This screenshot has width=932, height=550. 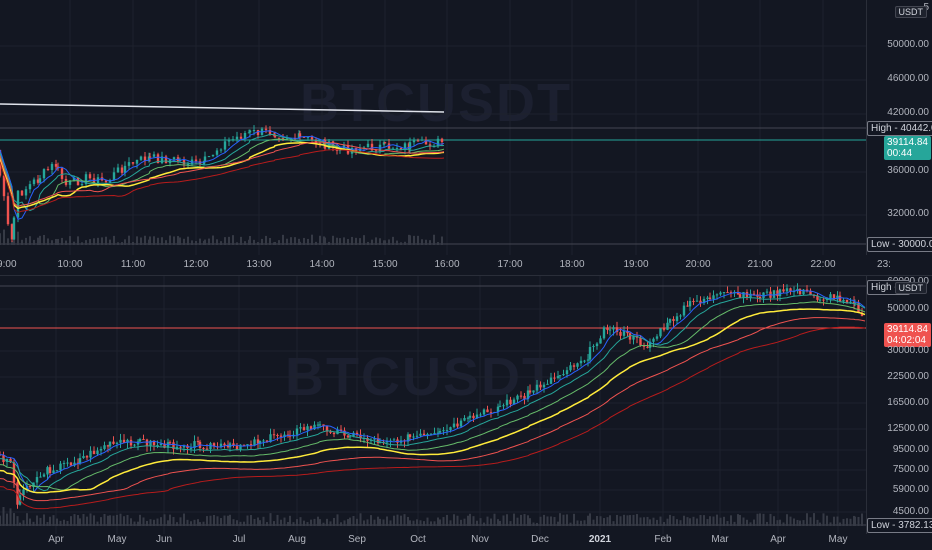 What do you see at coordinates (908, 402) in the screenshot?
I see `price-tick: 16500.00` at bounding box center [908, 402].